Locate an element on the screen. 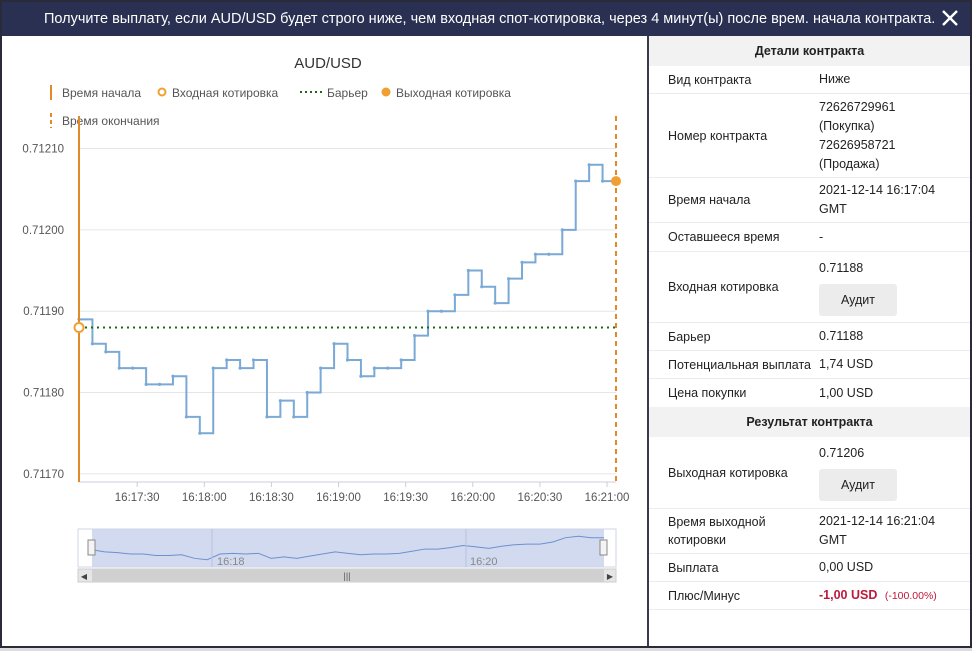  y-tick-label: 0.71180 is located at coordinates (43, 394).